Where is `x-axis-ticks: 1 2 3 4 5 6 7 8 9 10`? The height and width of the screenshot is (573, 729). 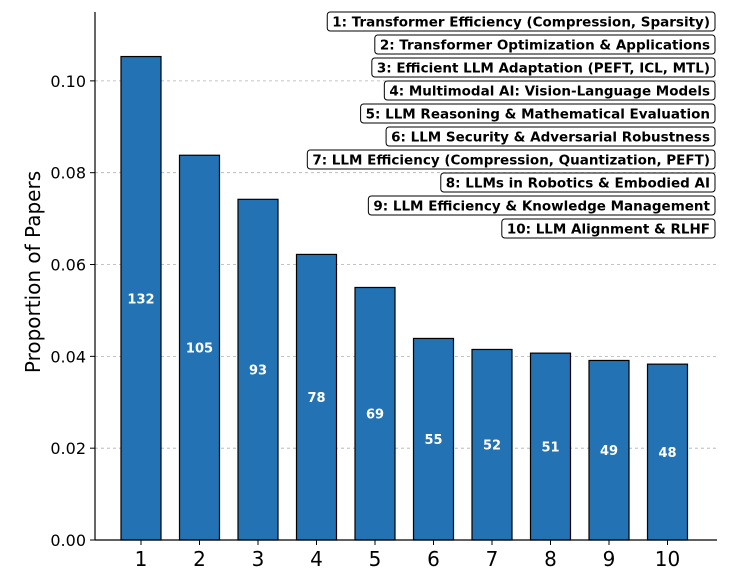
x-axis-ticks: 1 2 3 4 5 6 7 8 9 10 is located at coordinates (407, 555).